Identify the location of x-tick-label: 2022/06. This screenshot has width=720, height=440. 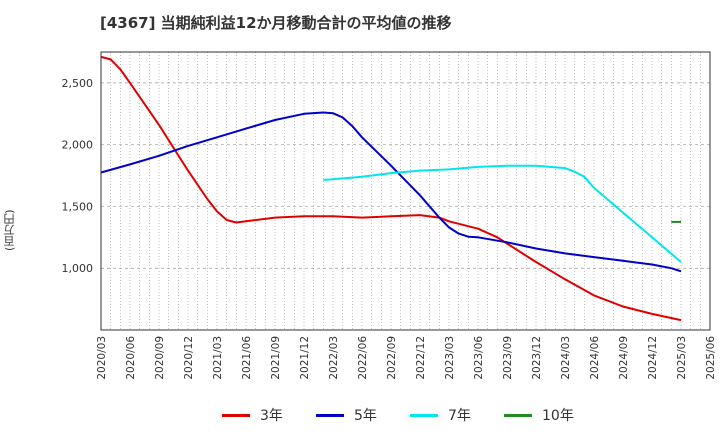
(363, 358).